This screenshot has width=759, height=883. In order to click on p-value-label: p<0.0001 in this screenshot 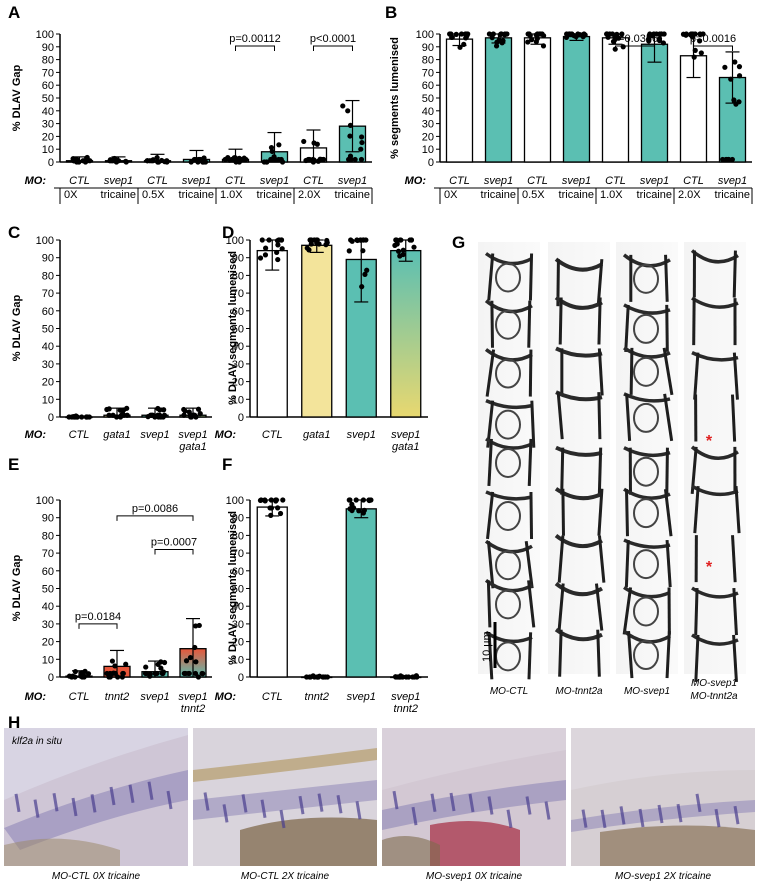, I will do `click(333, 39)`.